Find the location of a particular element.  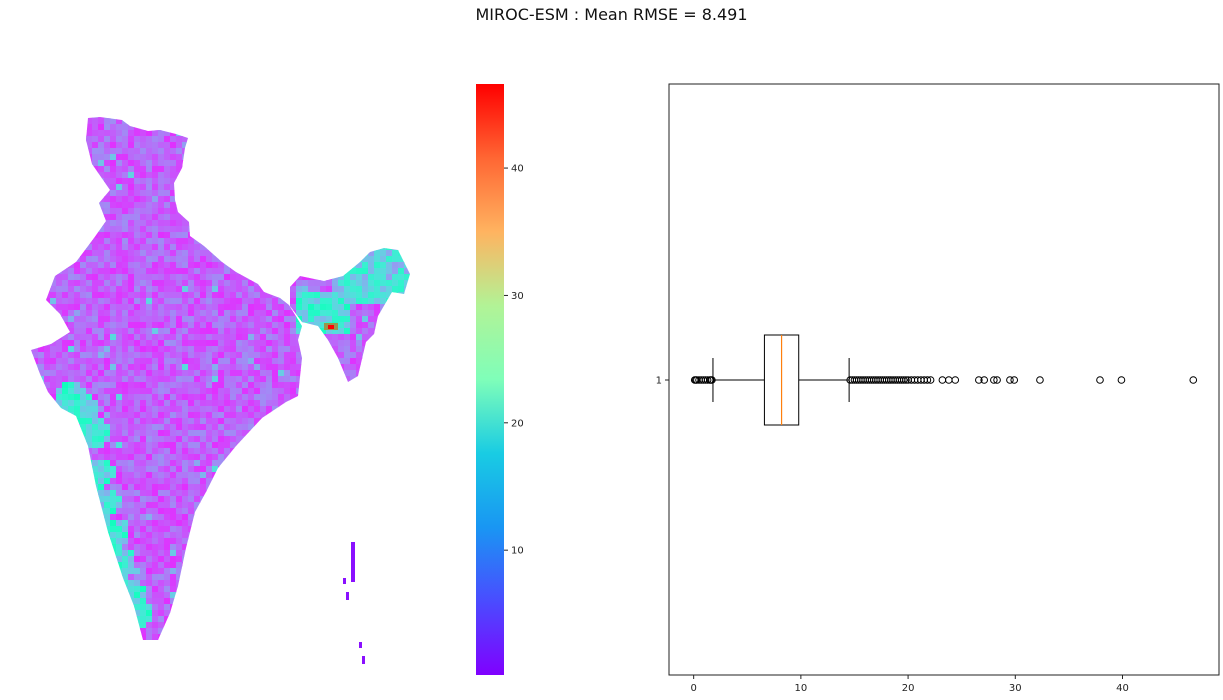

figure-title: MIROC-ESM : Mean RMSE = 8.491 is located at coordinates (611, 14).